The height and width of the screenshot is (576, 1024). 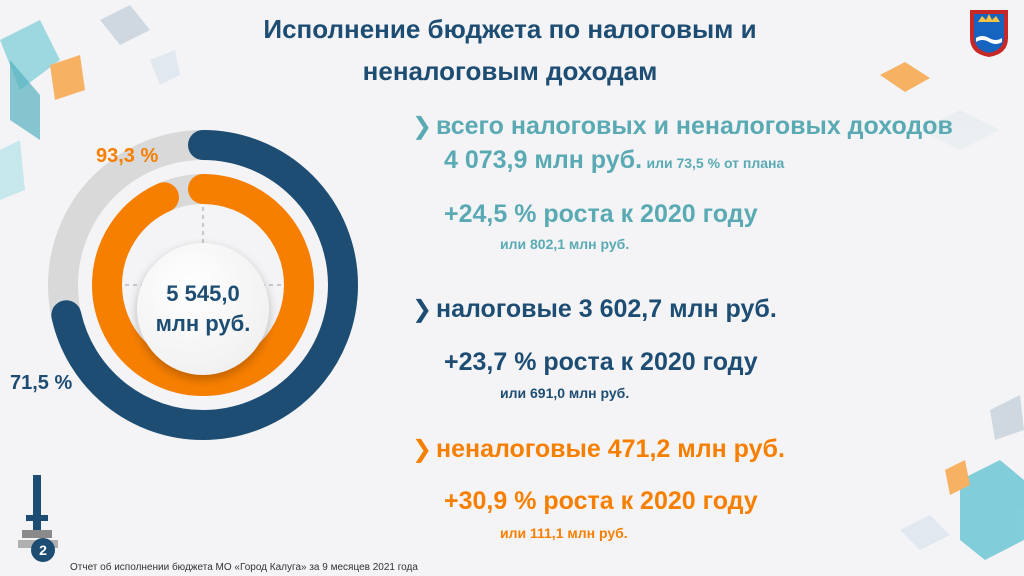 I want to click on nontax-growth-abs: или 111,1 млн руб., so click(x=564, y=533).